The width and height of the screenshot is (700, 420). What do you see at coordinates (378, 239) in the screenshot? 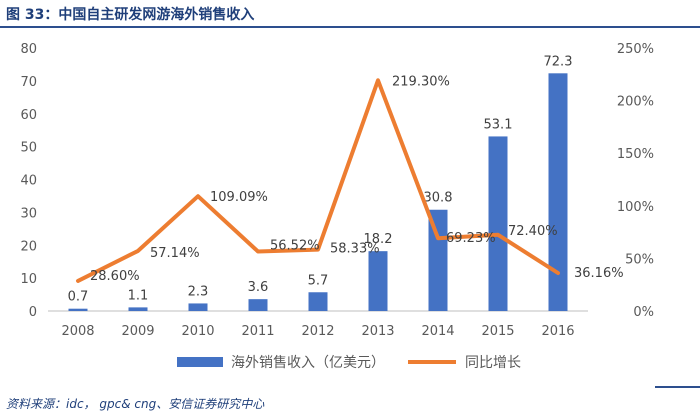
I see `bar-value-label: 18.2` at bounding box center [378, 239].